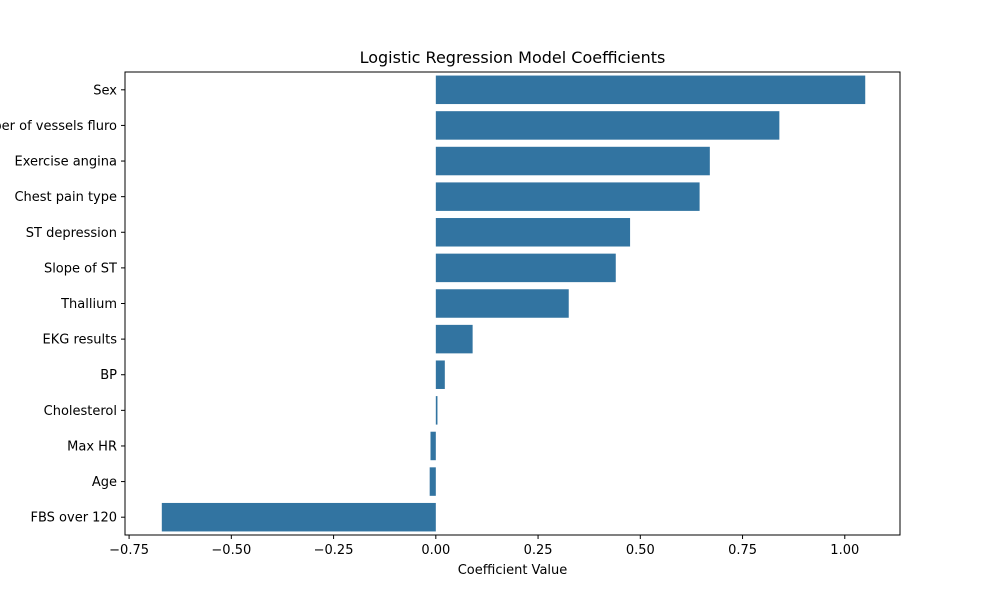 This screenshot has height=600, width=1000. What do you see at coordinates (607, 125) in the screenshot?
I see `bar-number-of-vessels-fluro` at bounding box center [607, 125].